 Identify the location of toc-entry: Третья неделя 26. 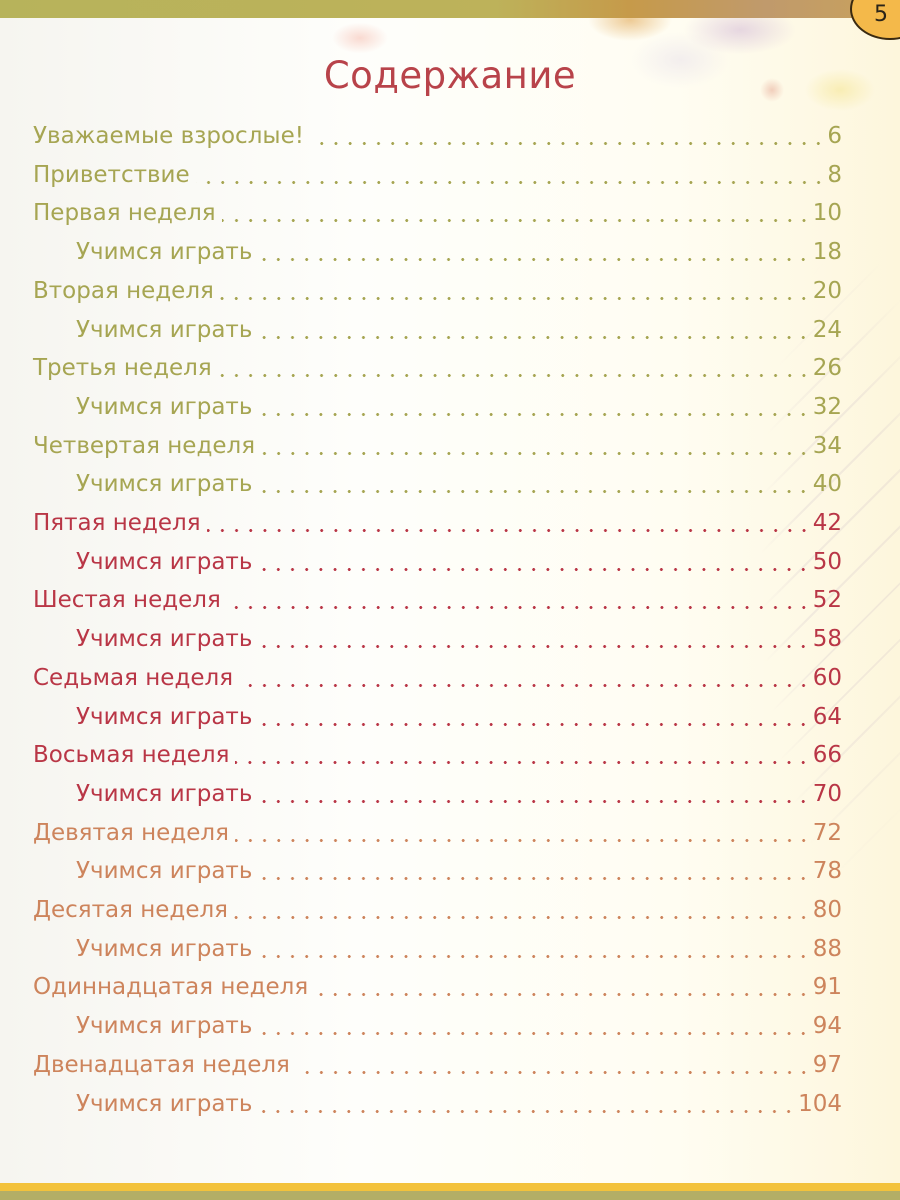
(437, 365).